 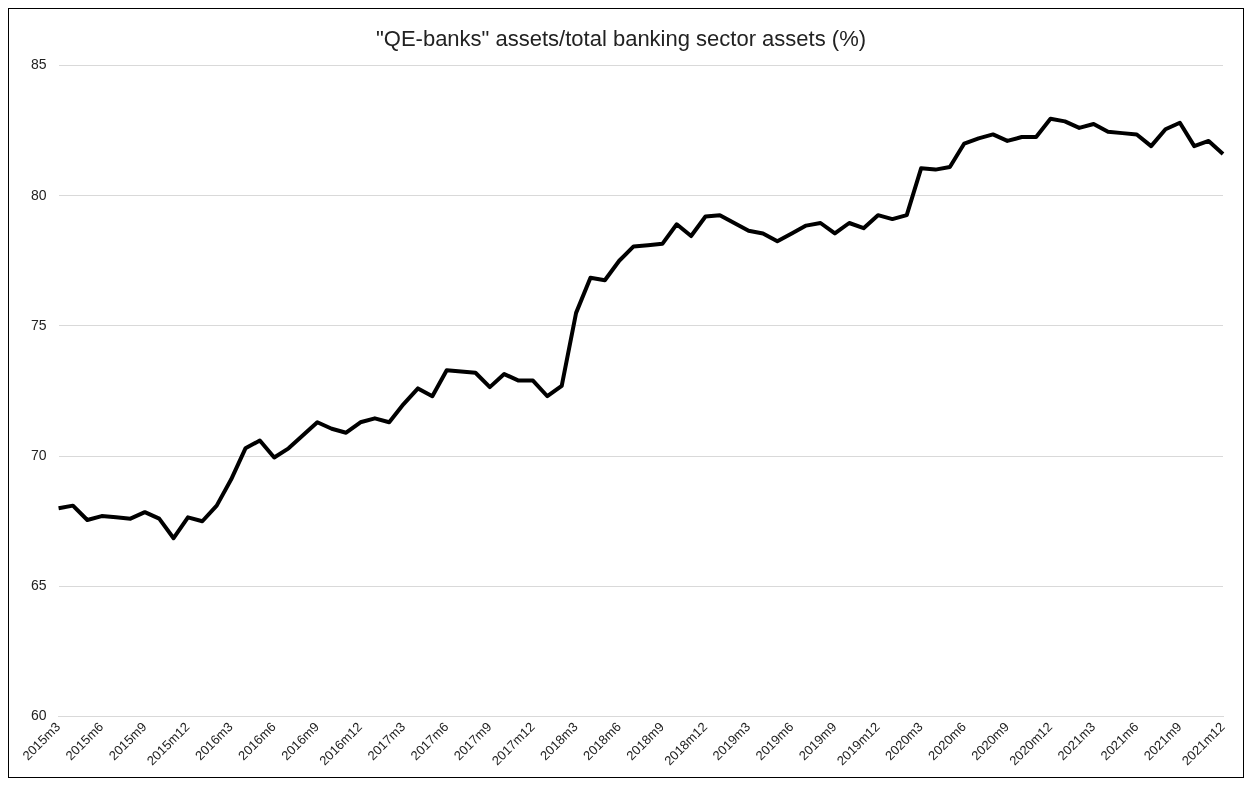 I want to click on y-tick-label: 70, so click(x=38, y=455).